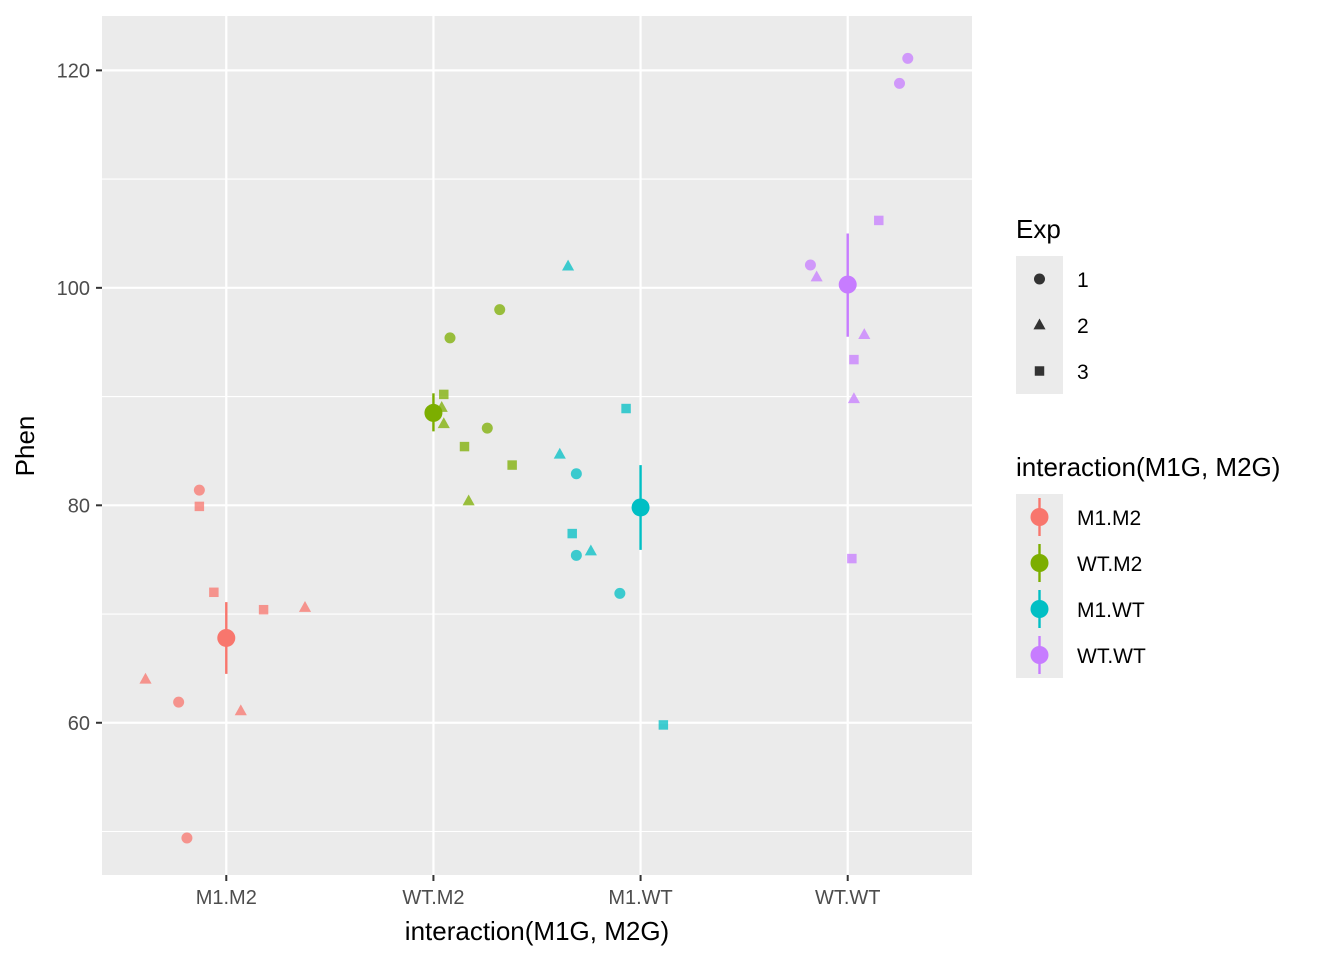 This screenshot has width=1344, height=960. I want to click on x-axis-title: interaction(M1G, M2G), so click(537, 931).